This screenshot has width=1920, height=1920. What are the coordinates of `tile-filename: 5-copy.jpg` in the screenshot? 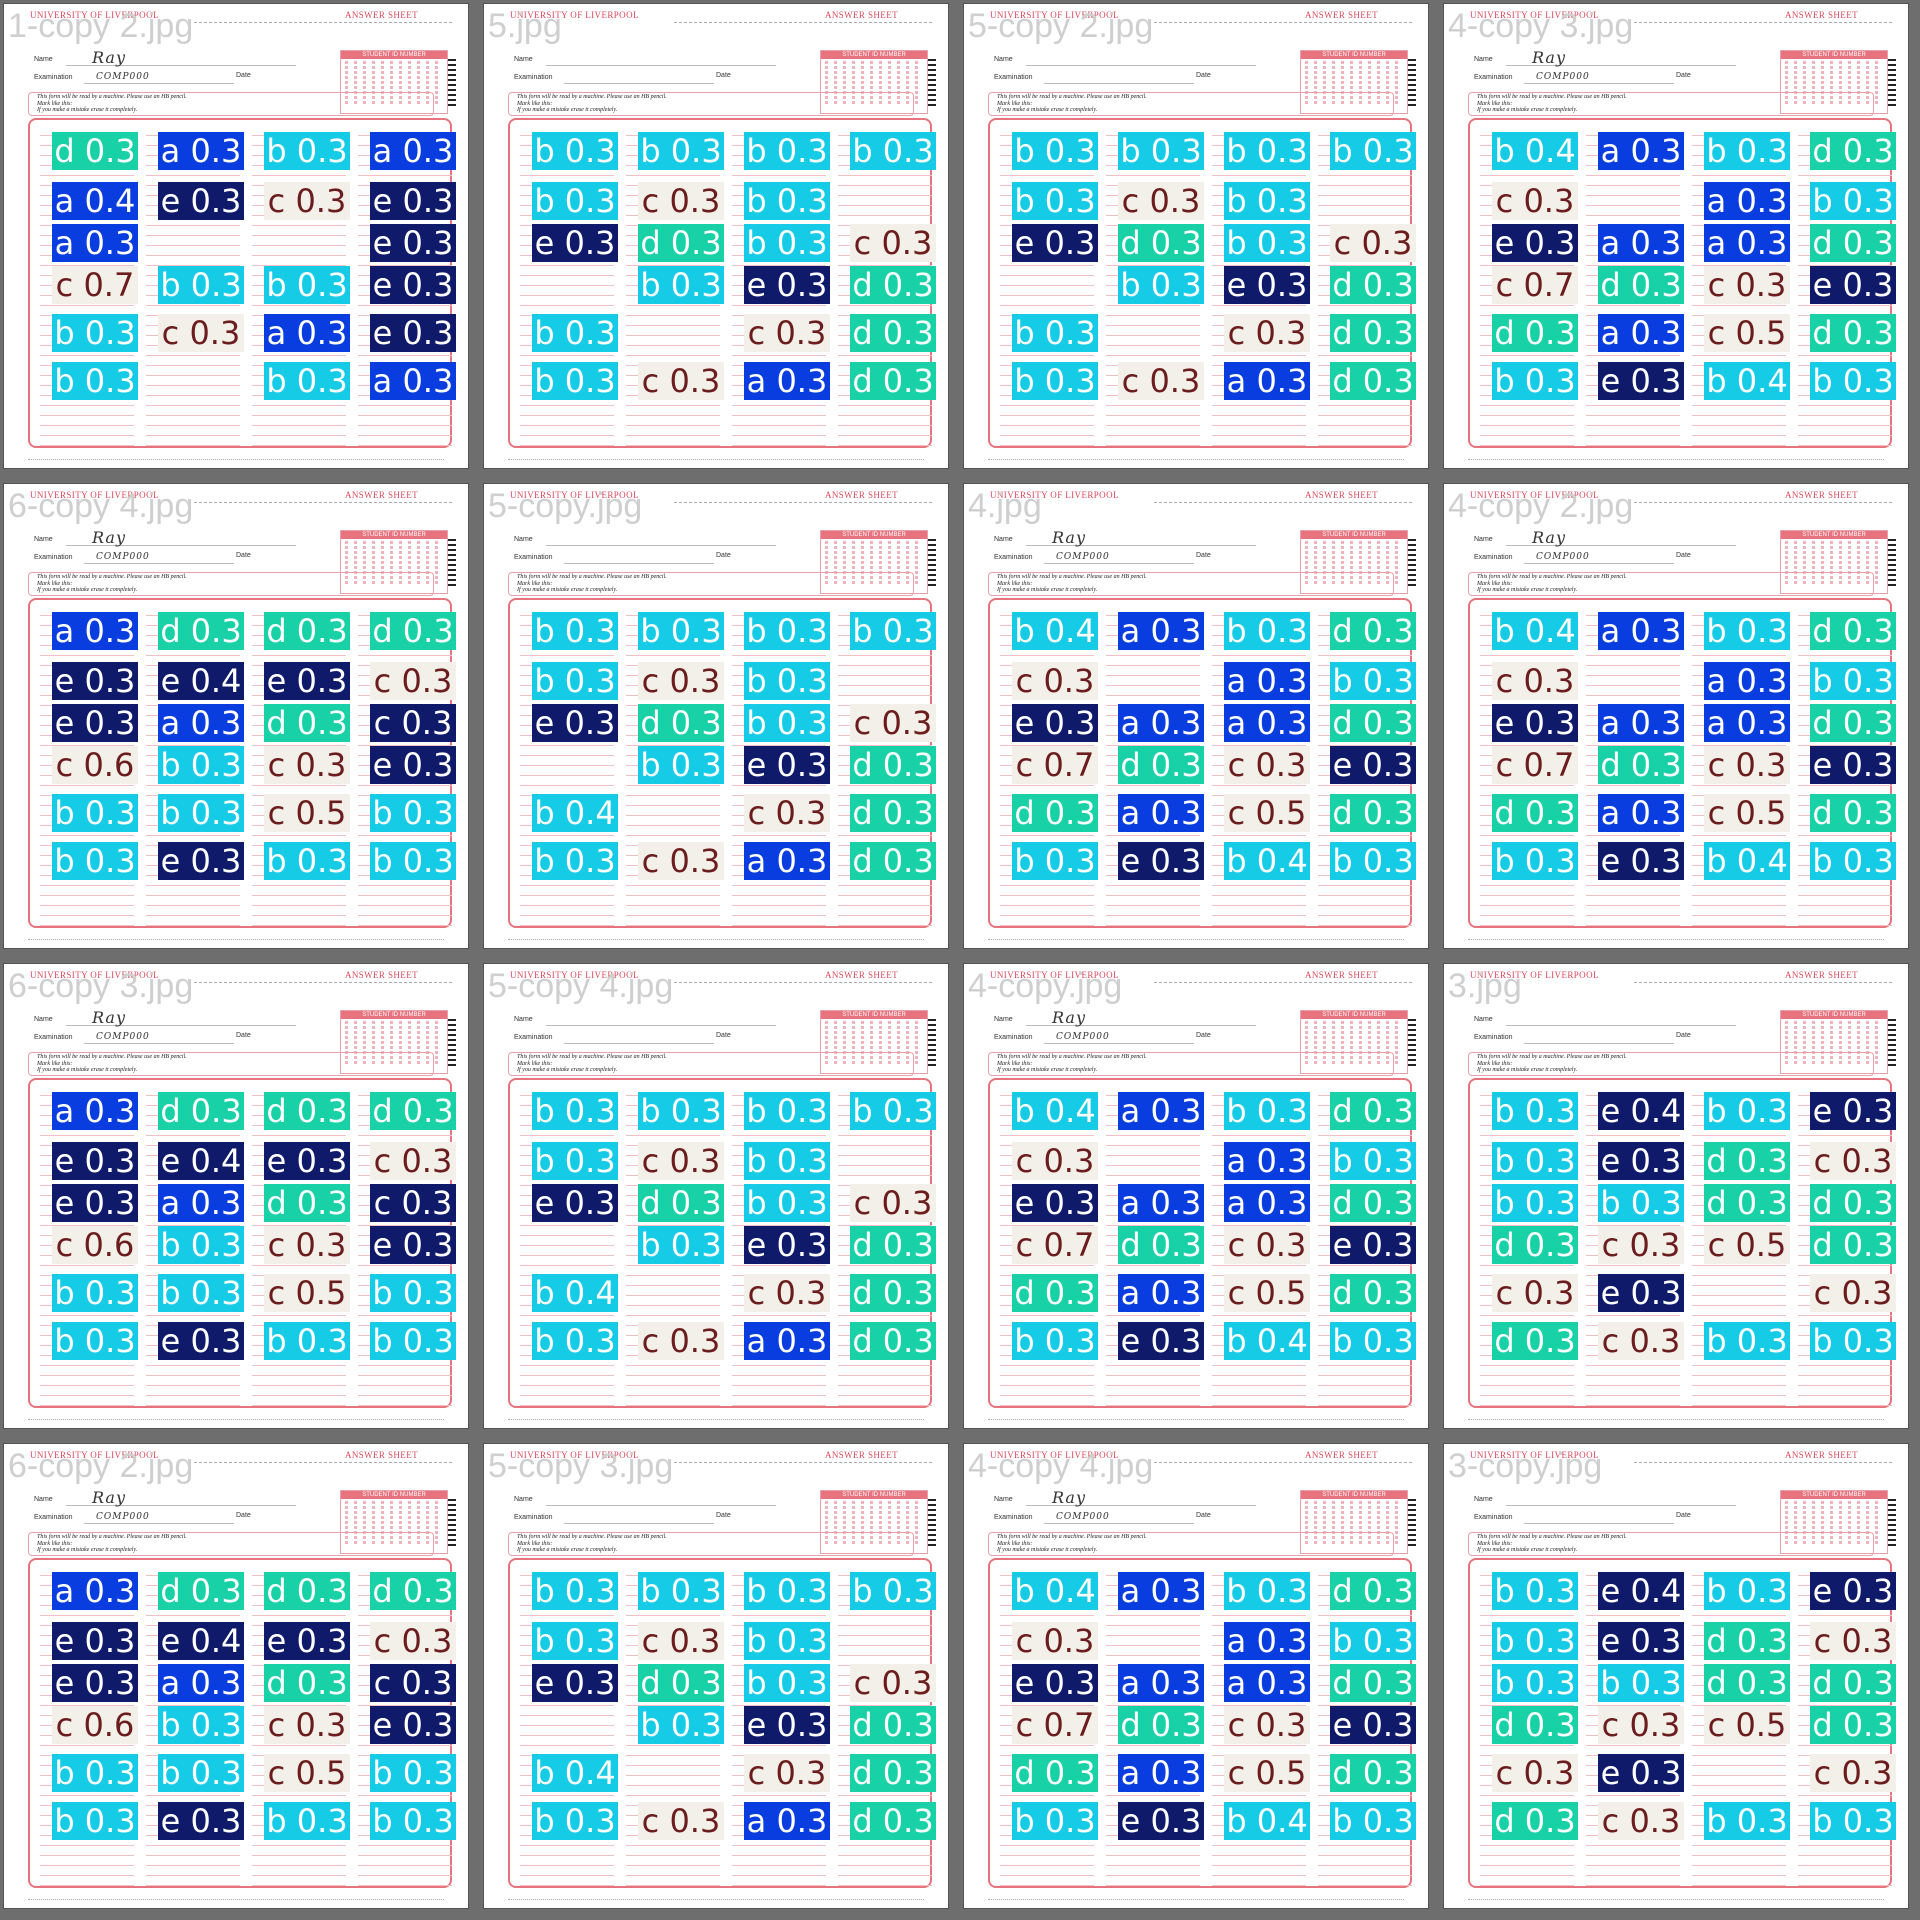 It's located at (565, 506).